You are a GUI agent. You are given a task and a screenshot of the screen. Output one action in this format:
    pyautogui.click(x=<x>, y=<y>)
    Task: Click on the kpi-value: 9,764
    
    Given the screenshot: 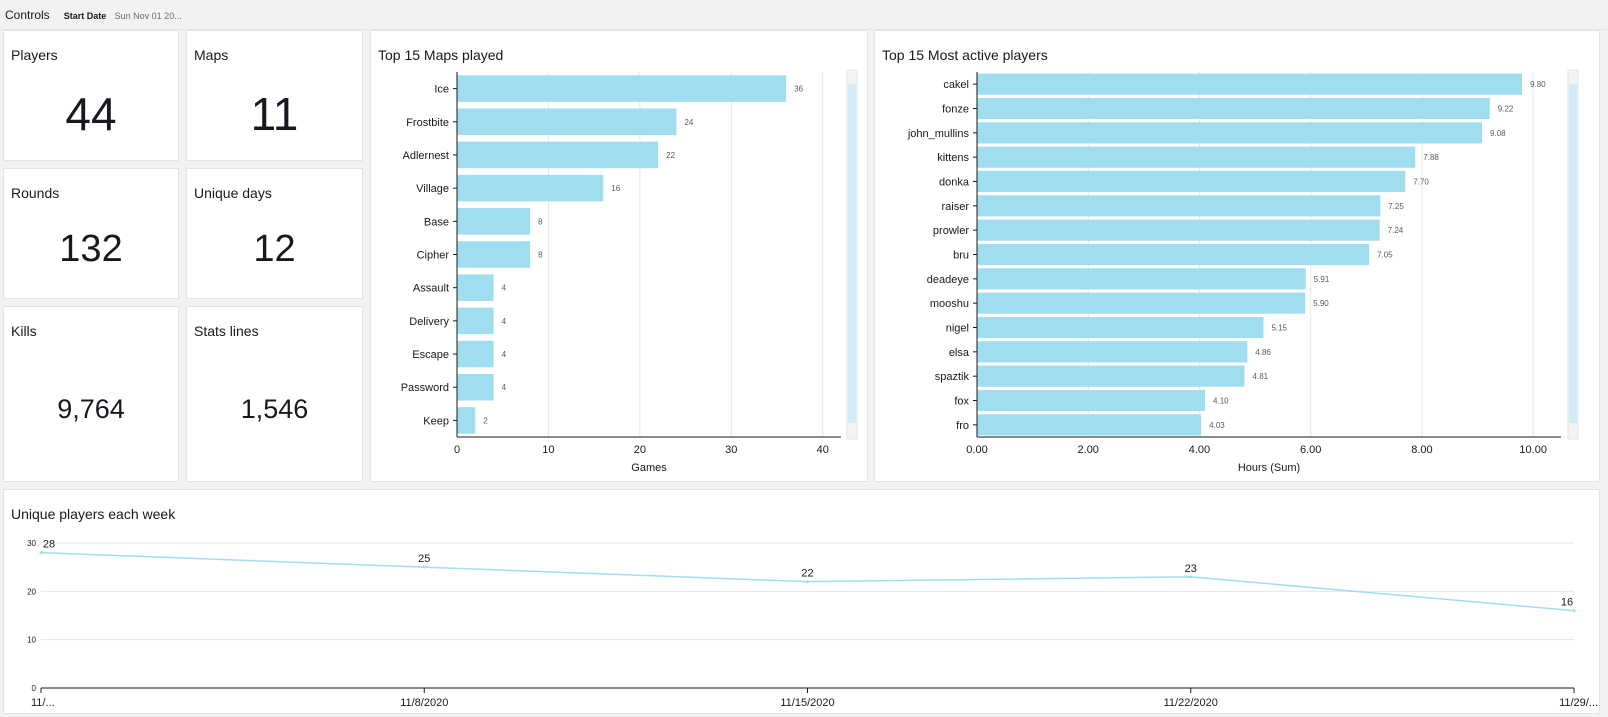 What is the action you would take?
    pyautogui.click(x=91, y=409)
    